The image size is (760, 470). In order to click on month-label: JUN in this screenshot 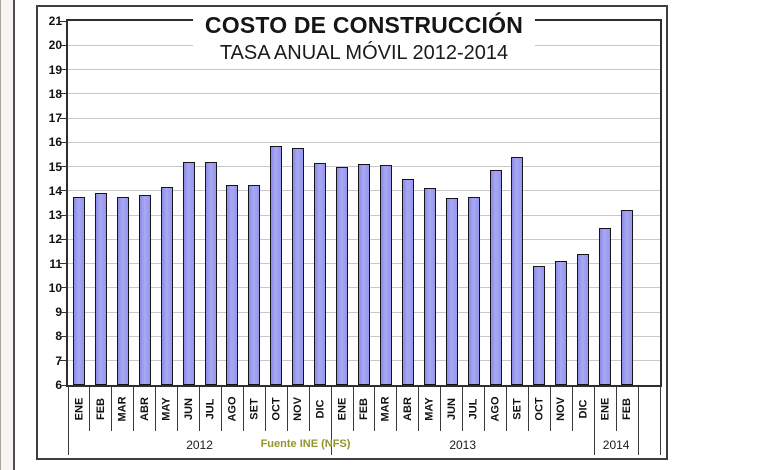, I will do `click(189, 409)`.